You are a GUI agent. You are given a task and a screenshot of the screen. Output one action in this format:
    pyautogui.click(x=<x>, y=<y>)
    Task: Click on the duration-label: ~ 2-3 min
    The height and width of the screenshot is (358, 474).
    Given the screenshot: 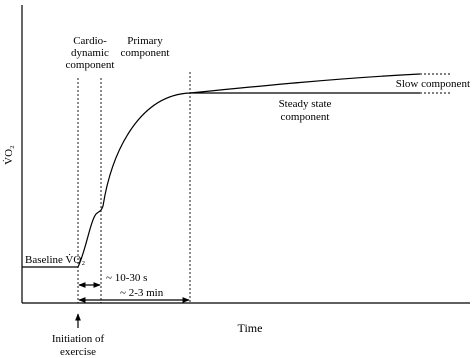 What is the action you would take?
    pyautogui.click(x=142, y=293)
    